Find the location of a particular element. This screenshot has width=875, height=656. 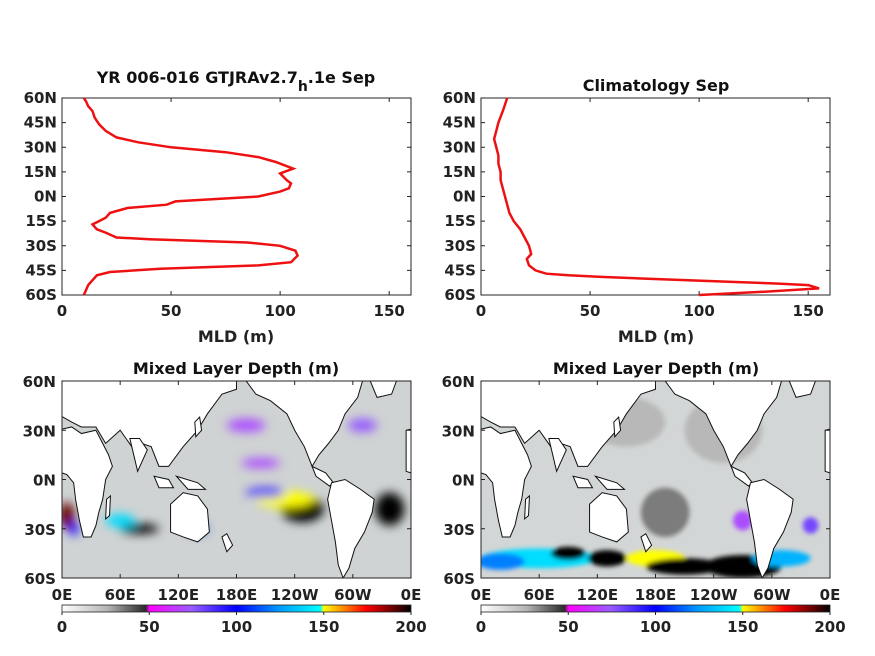

lon-tick-label: 120W is located at coordinates (295, 595).